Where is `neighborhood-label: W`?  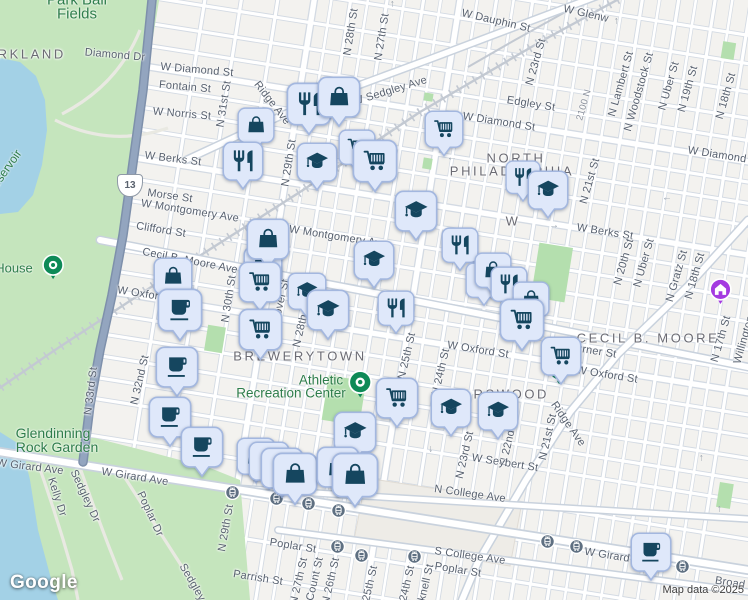
neighborhood-label: W is located at coordinates (513, 221).